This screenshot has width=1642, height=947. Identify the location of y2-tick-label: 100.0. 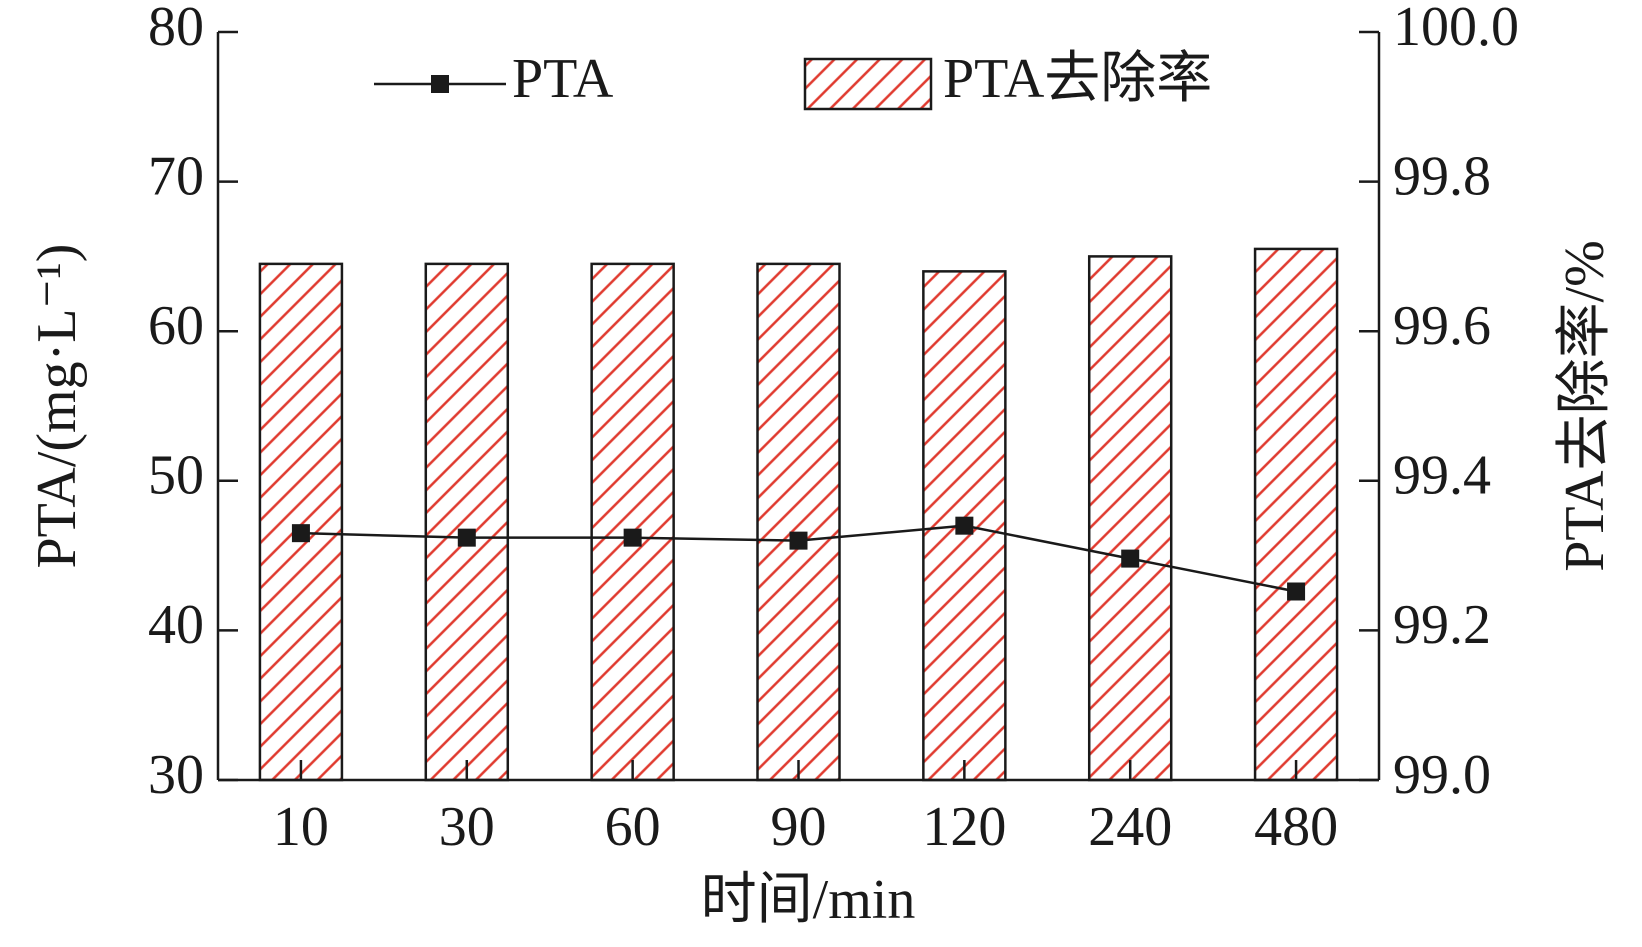
(1456, 29).